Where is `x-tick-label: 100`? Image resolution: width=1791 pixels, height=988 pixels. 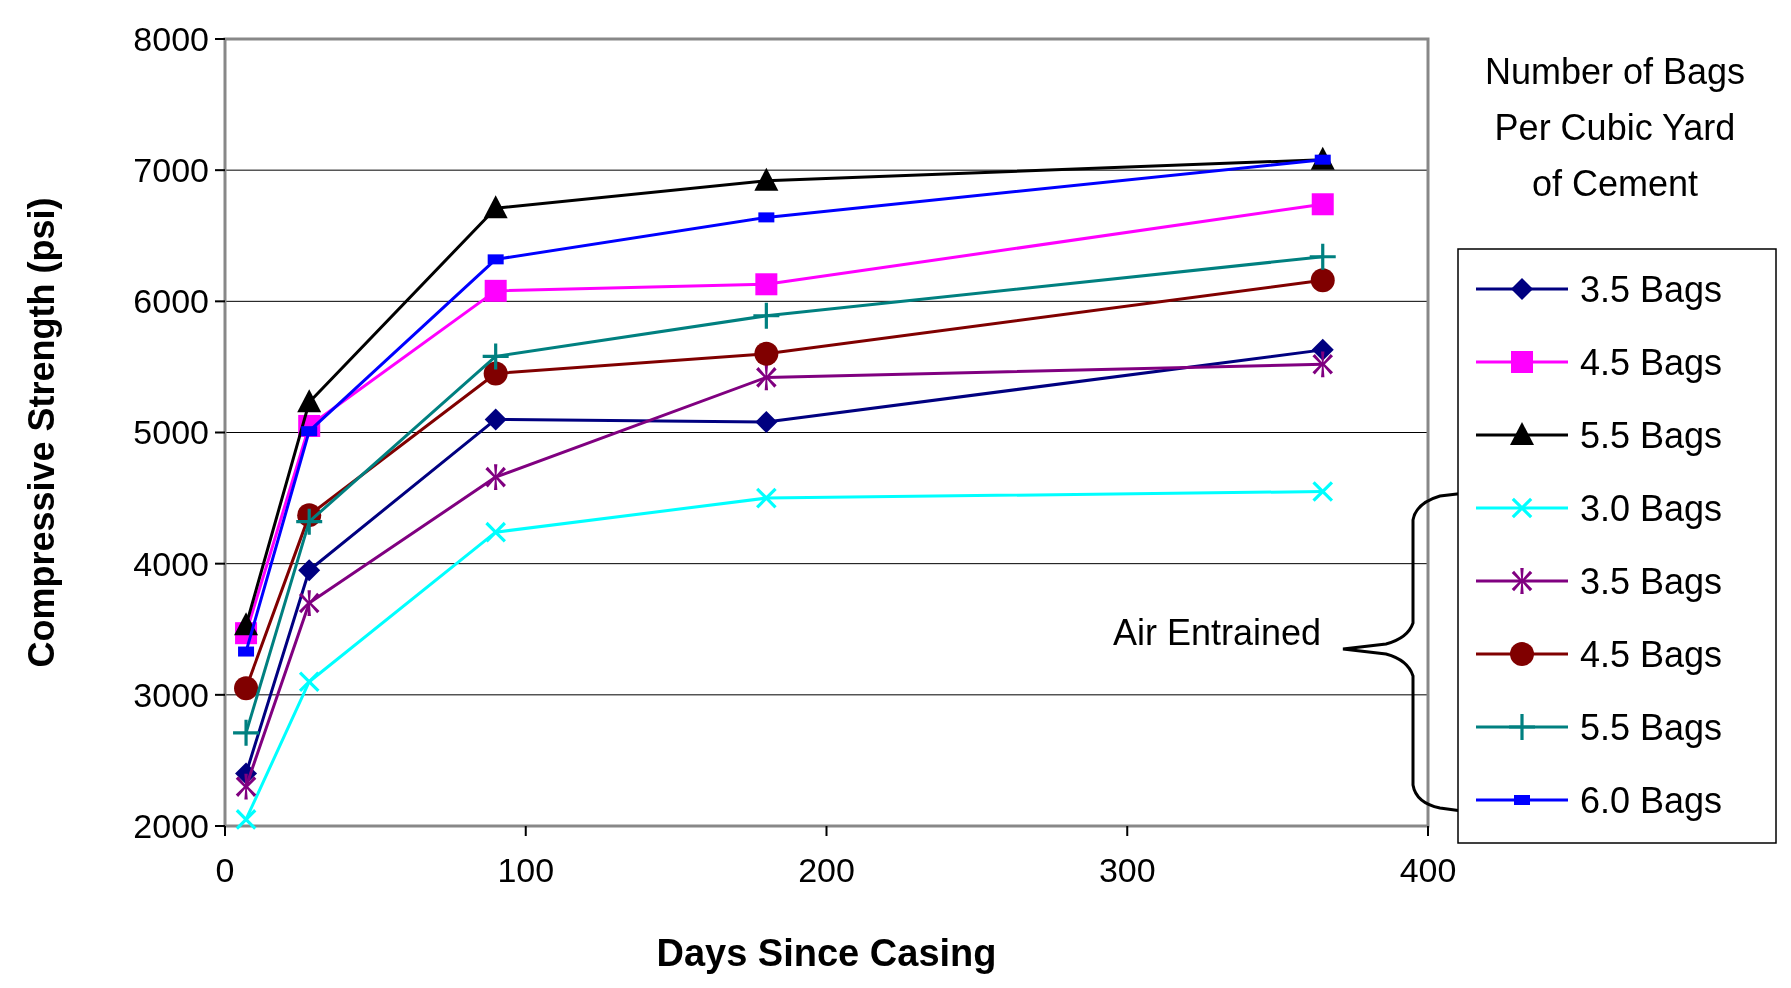
x-tick-label: 100 is located at coordinates (526, 870).